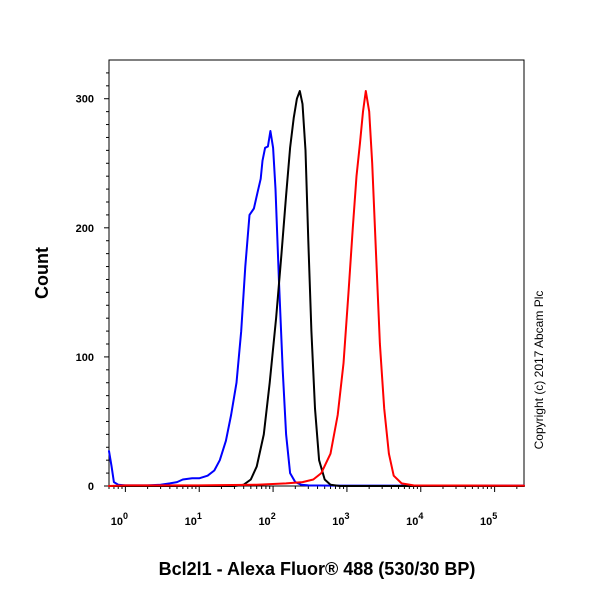  Describe the element at coordinates (119, 519) in the screenshot. I see `x-tick-label: 10⁰` at that location.